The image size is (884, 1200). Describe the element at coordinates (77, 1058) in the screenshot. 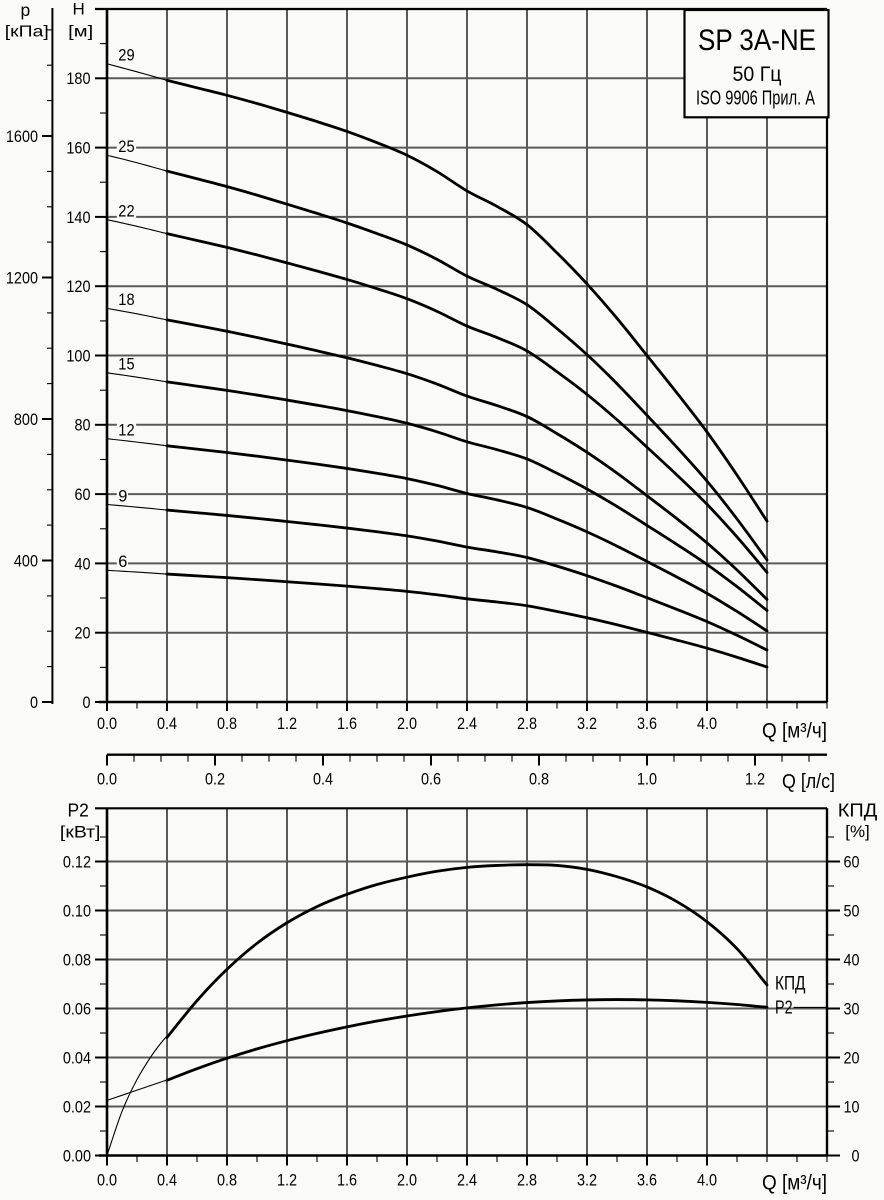

I see `svg-text: 0.04` at that location.